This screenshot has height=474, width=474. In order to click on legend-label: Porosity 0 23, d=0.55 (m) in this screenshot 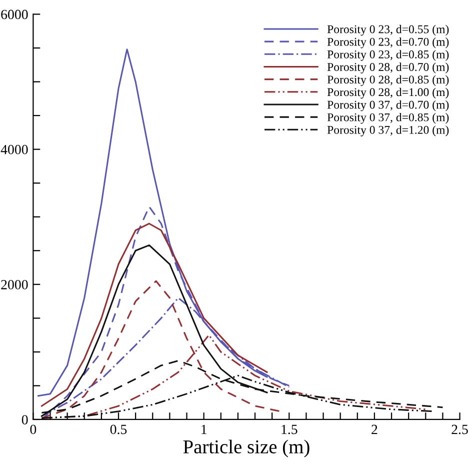, I will do `click(388, 30)`.